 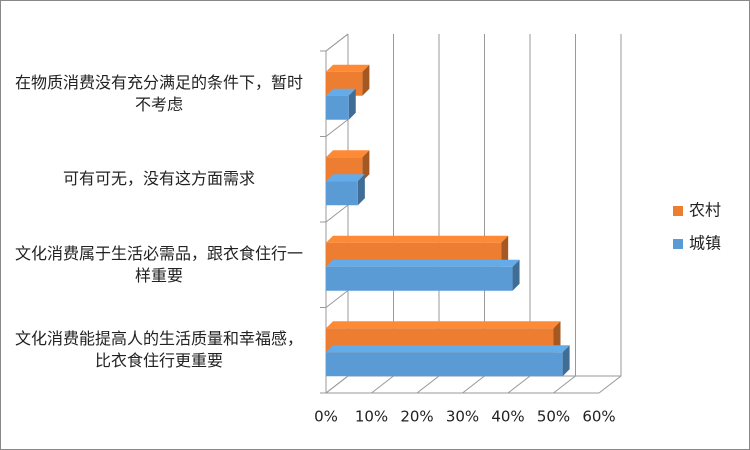 What do you see at coordinates (158, 264) in the screenshot?
I see `category-label: 文化消费属于生活必需品，跟衣食住行一样重要` at bounding box center [158, 264].